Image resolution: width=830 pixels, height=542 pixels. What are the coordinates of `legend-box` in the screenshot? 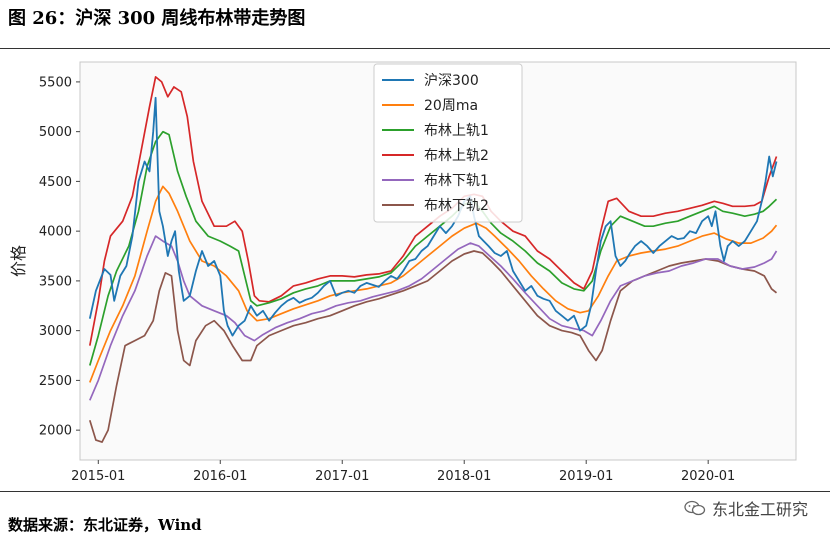 It's located at (448, 143).